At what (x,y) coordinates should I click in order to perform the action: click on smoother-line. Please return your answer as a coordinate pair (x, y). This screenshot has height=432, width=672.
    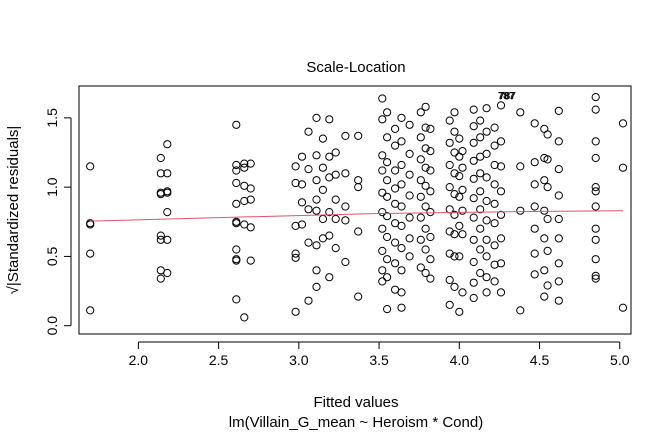
    Looking at the image, I should click on (357, 216).